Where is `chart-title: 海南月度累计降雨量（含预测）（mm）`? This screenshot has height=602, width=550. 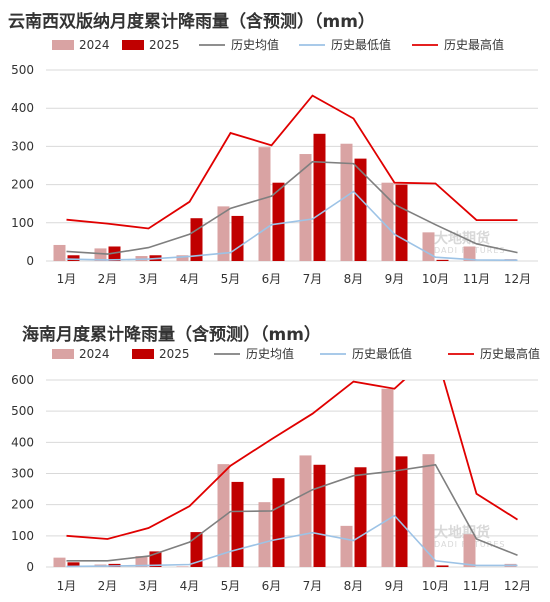 chart-title: 海南月度累计降雨量（含预测）（mm） is located at coordinates (171, 334).